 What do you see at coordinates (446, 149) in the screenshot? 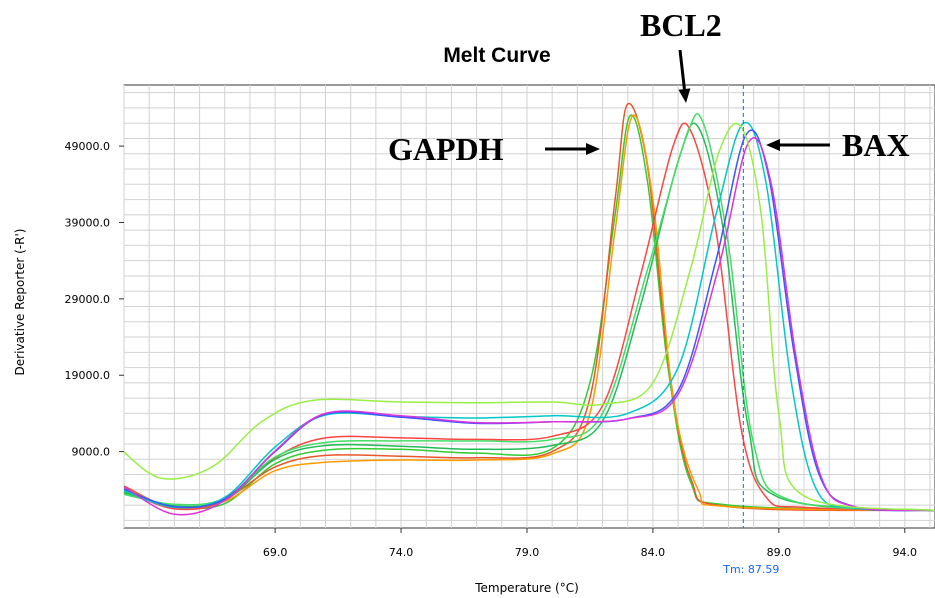
I see `label-gapdh: GAPDH` at bounding box center [446, 149].